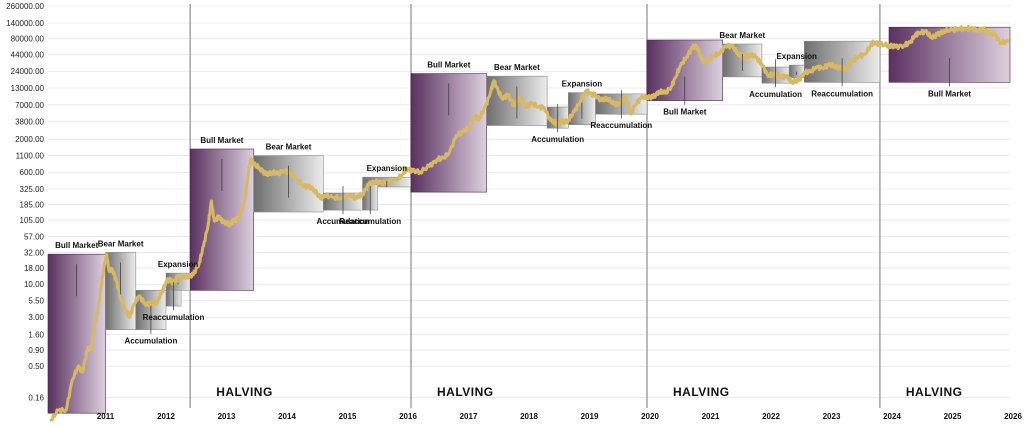 Image resolution: width=1024 pixels, height=427 pixels. What do you see at coordinates (25, 6) in the screenshot?
I see `y-tick-label: 260000.00` at bounding box center [25, 6].